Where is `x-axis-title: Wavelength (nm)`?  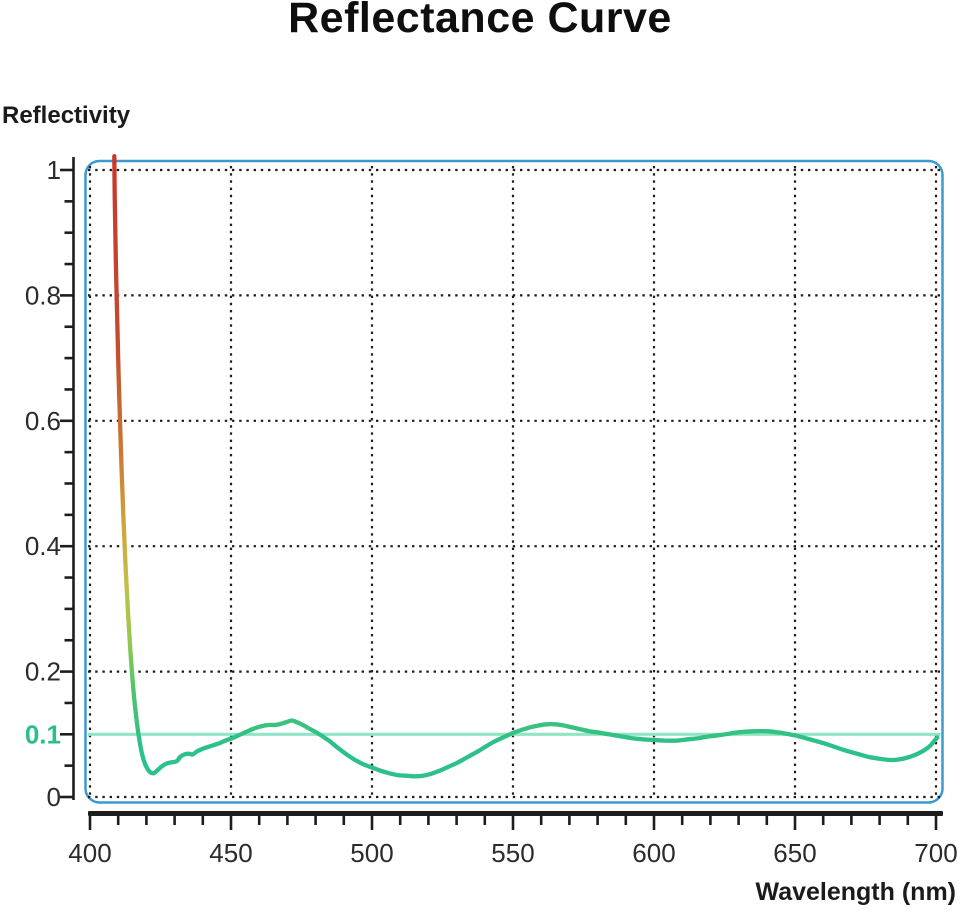 x-axis-title: Wavelength (nm) is located at coordinates (855, 892).